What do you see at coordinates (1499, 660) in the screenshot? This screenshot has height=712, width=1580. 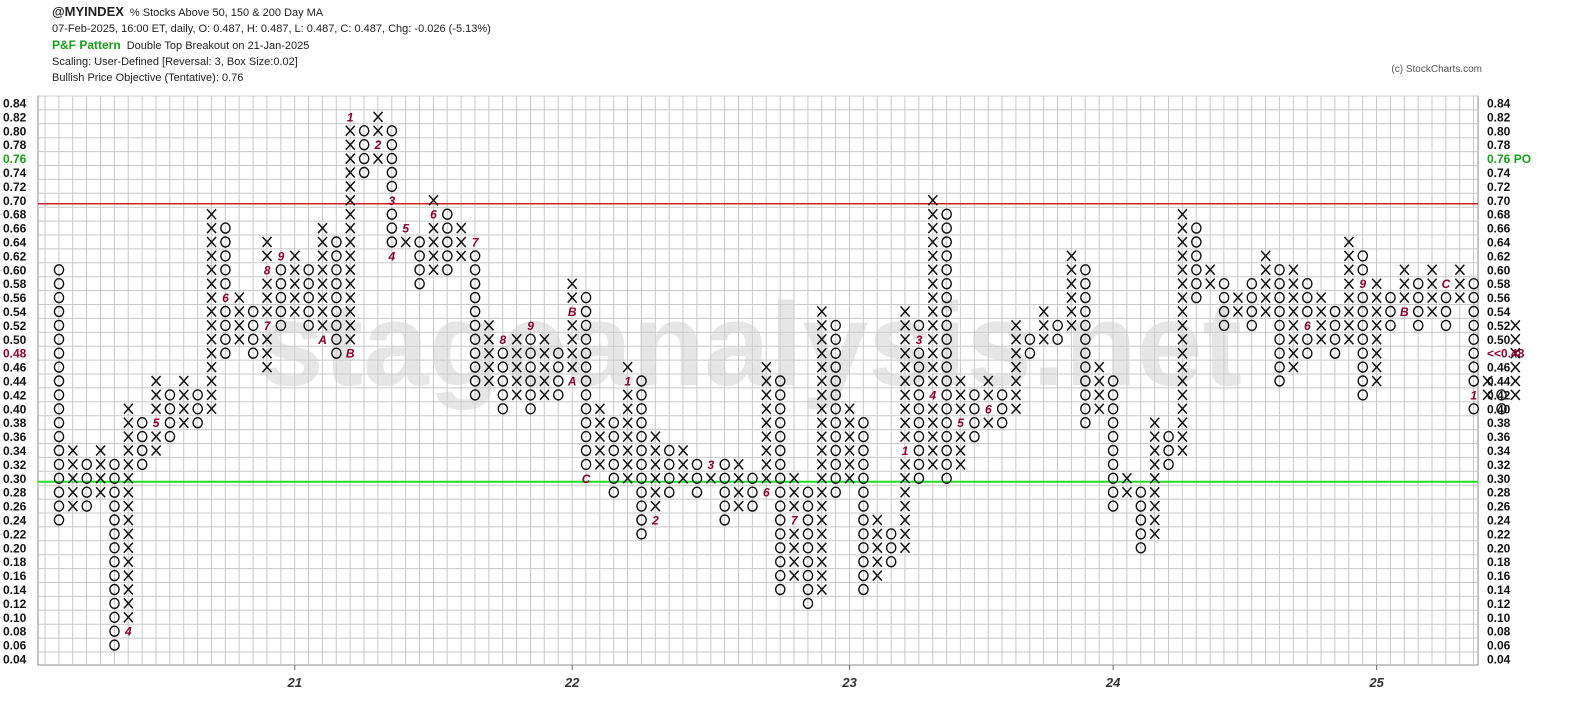 I see `y-tick-label-right: 0.04` at bounding box center [1499, 660].